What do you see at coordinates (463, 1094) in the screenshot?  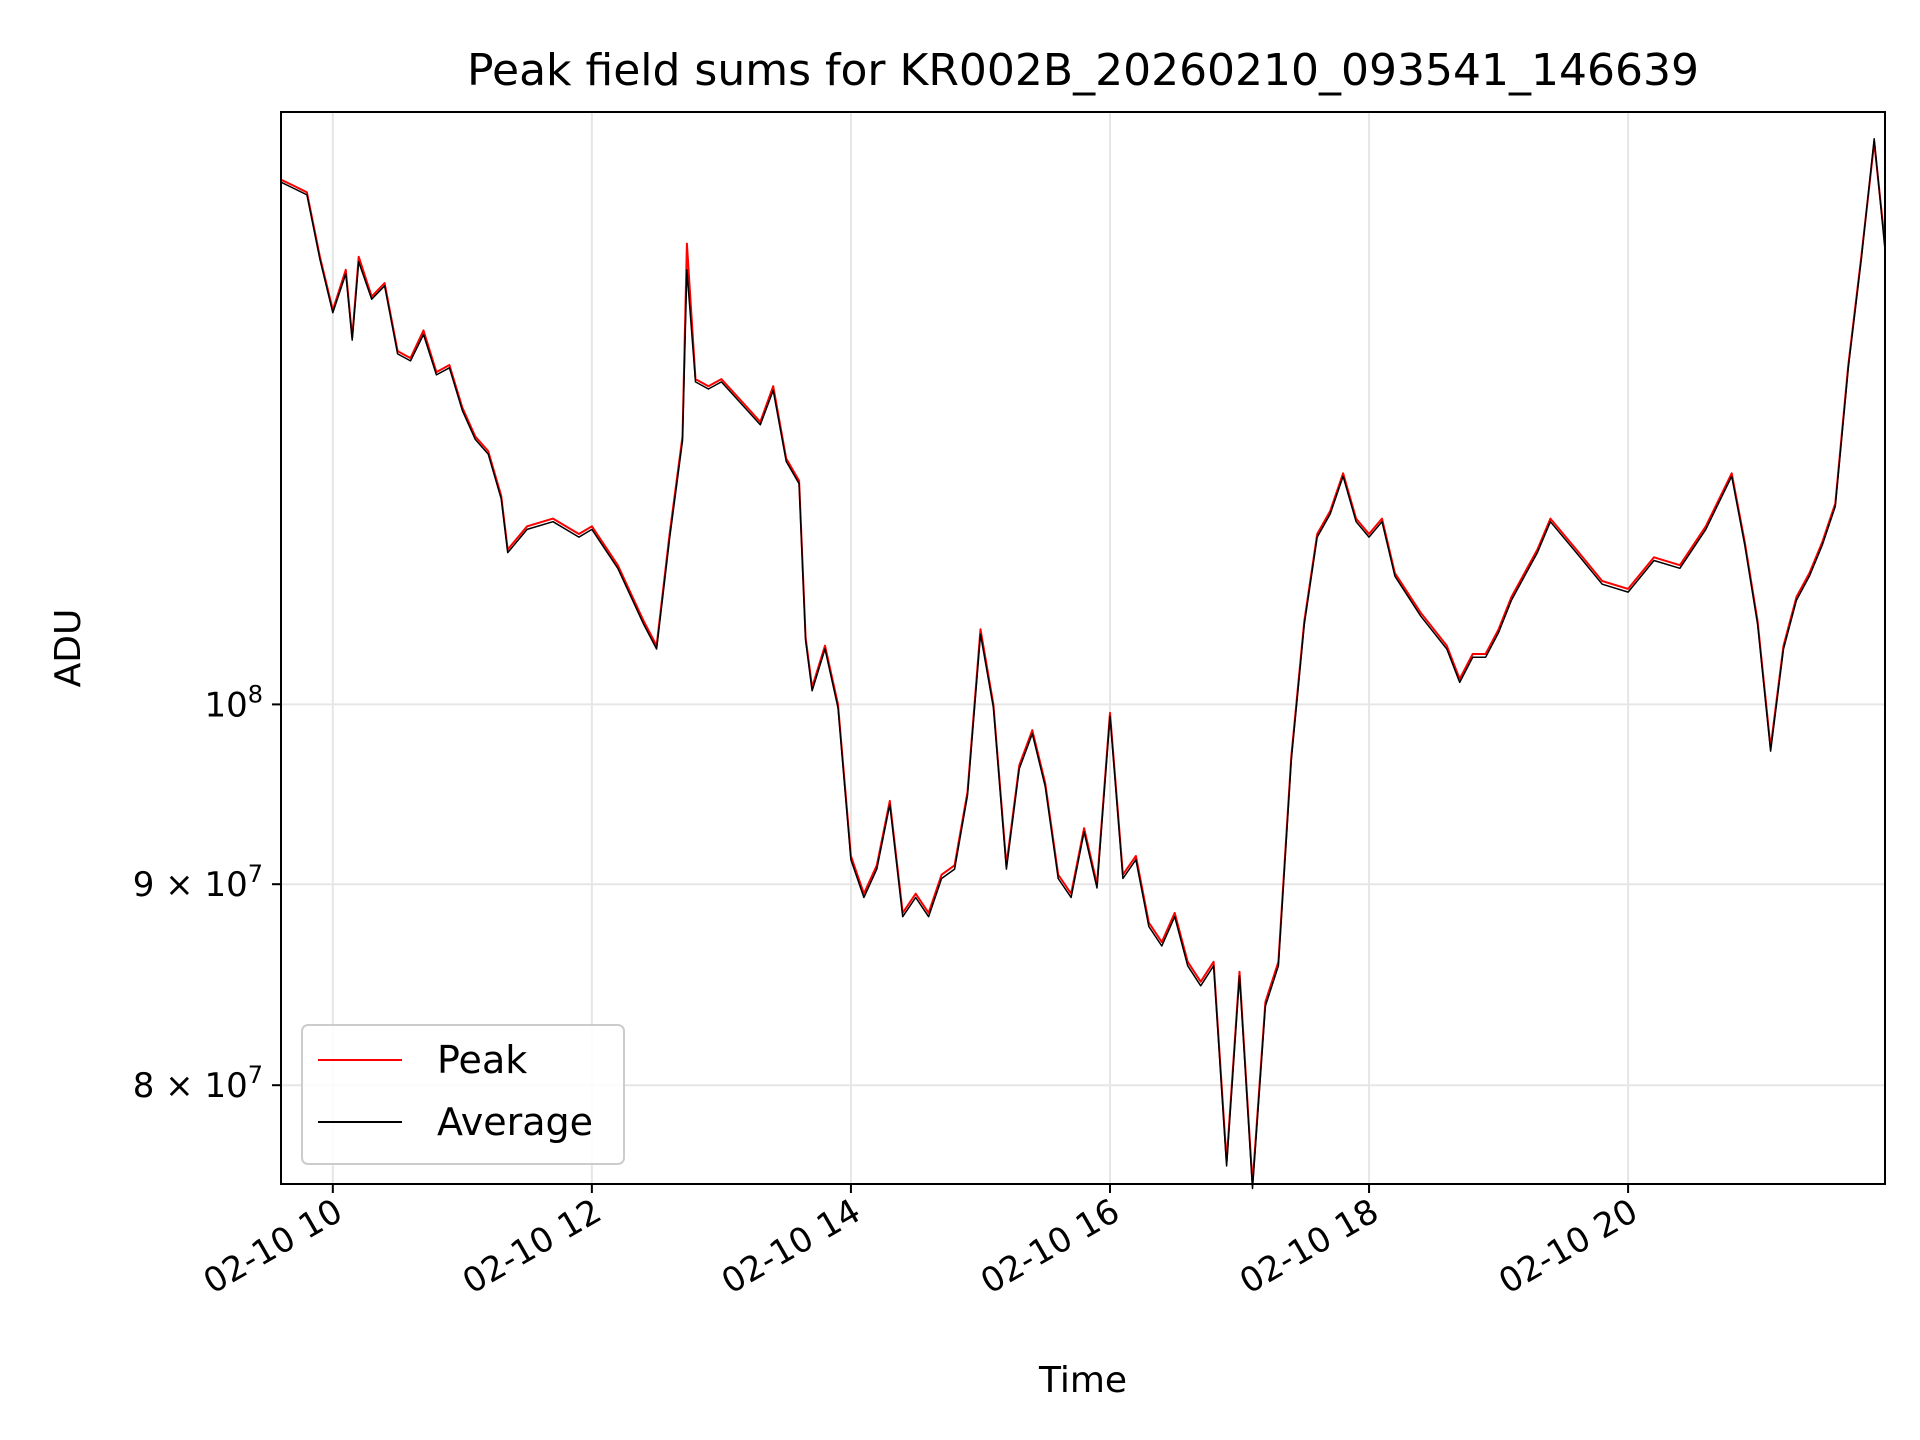 I see `legend: Peak Average` at bounding box center [463, 1094].